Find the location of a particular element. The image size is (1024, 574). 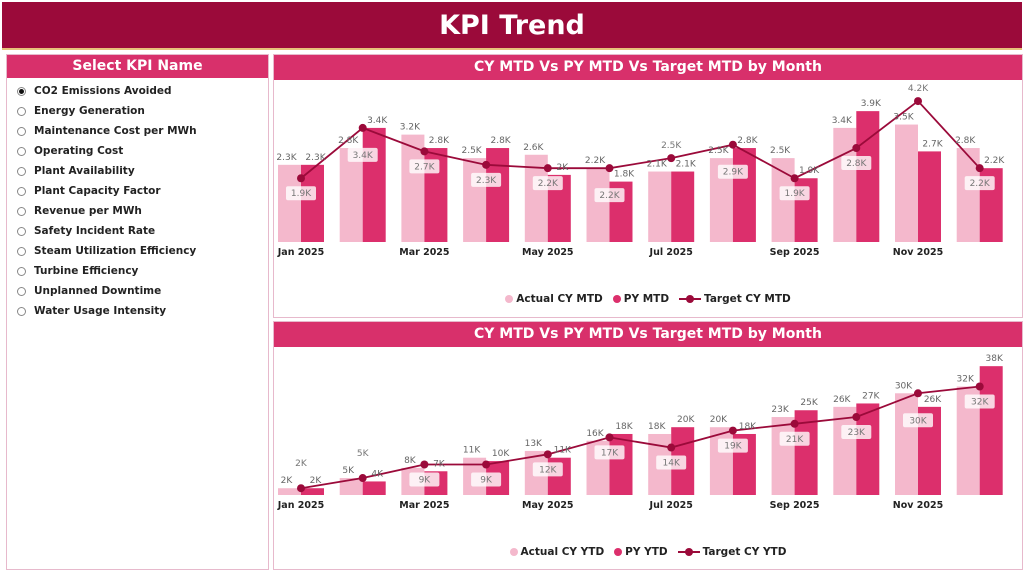

slicer-title: Select KPI Name is located at coordinates (137, 66).